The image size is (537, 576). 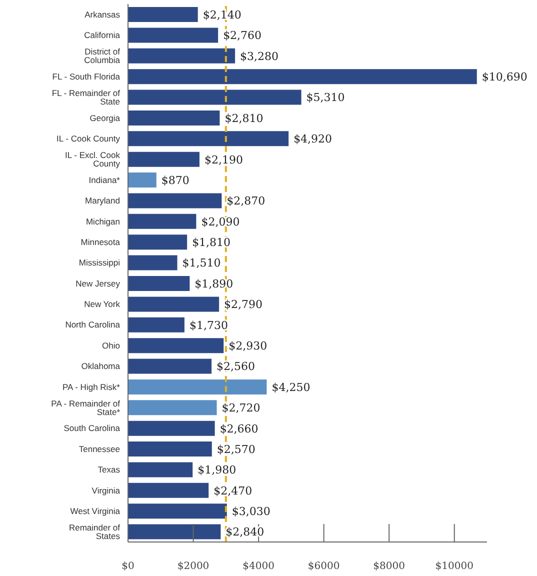 What do you see at coordinates (291, 387) in the screenshot?
I see `data-label: $4,250` at bounding box center [291, 387].